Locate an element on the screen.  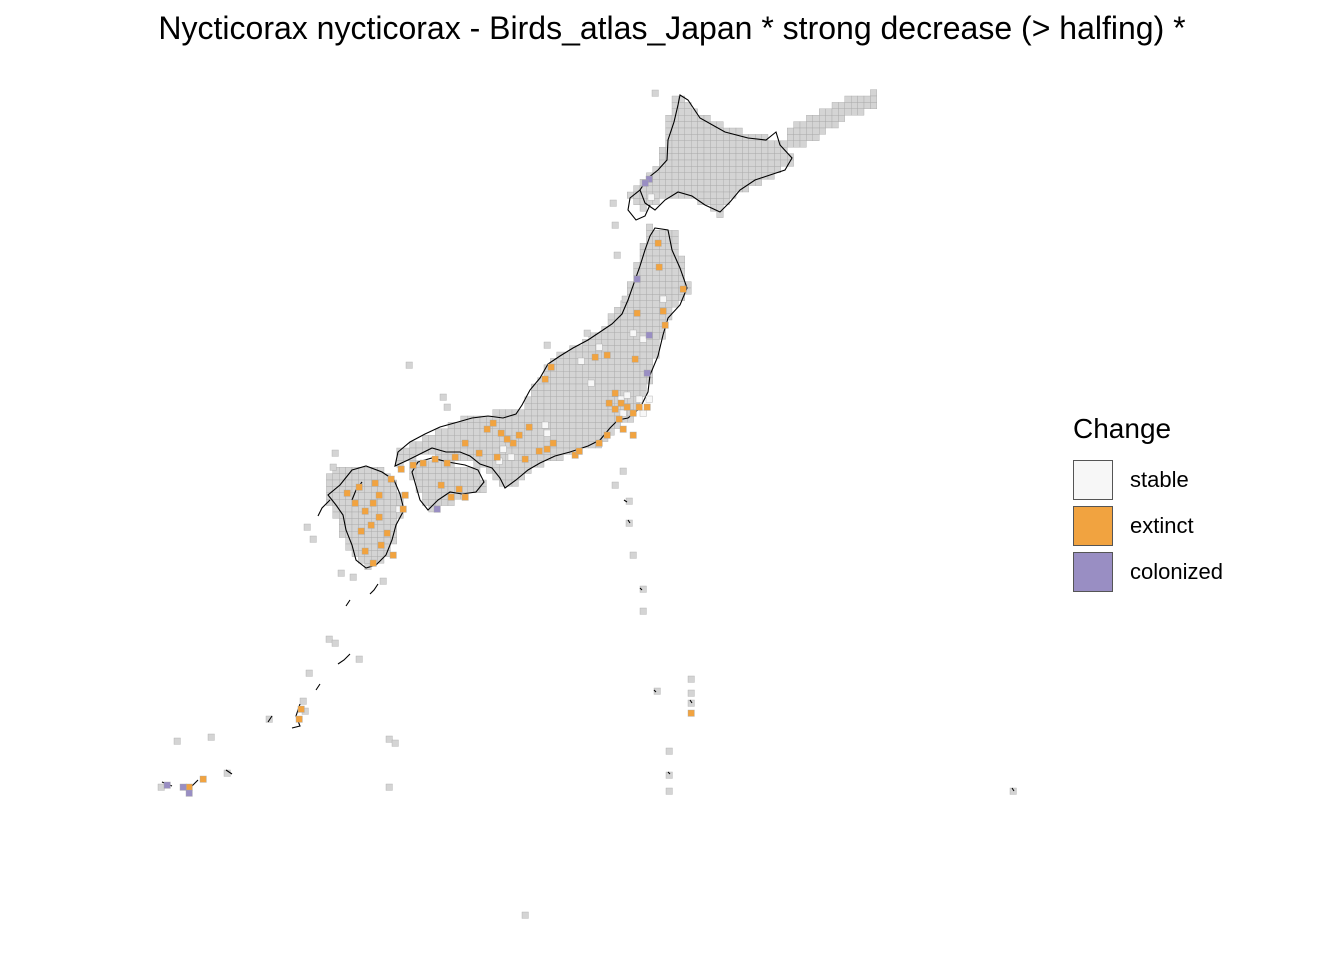
cell-colonized is located at coordinates (167, 785).